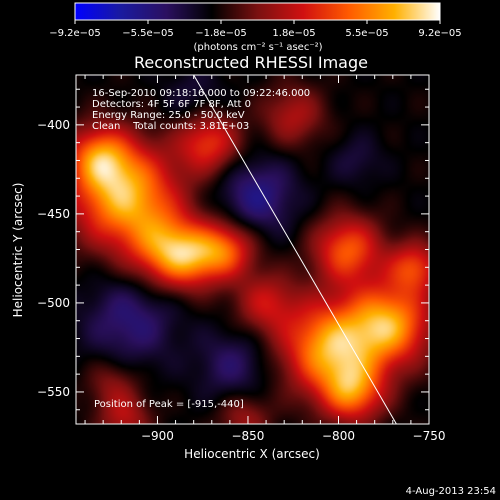  What do you see at coordinates (53, 303) in the screenshot?
I see `y-tick-label: −500` at bounding box center [53, 303].